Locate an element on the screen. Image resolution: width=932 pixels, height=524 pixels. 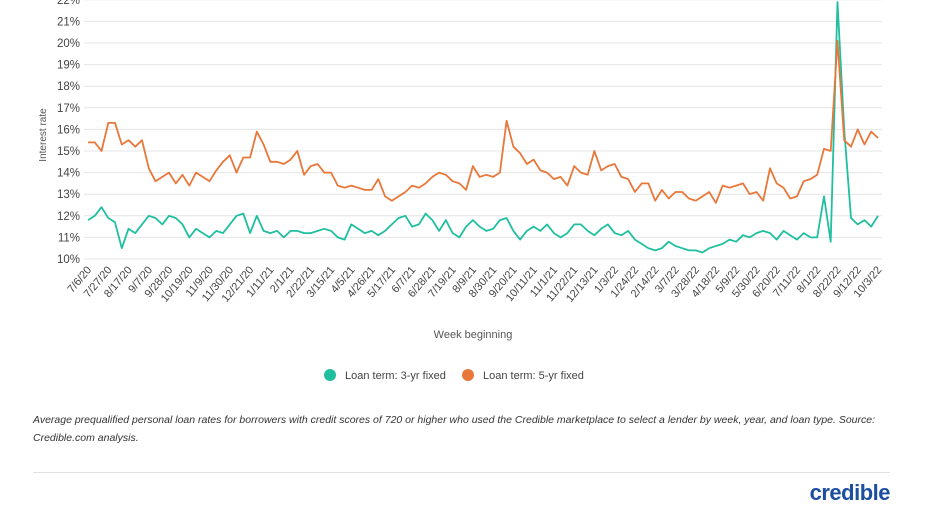
brand-logo: credible is located at coordinates (850, 492).